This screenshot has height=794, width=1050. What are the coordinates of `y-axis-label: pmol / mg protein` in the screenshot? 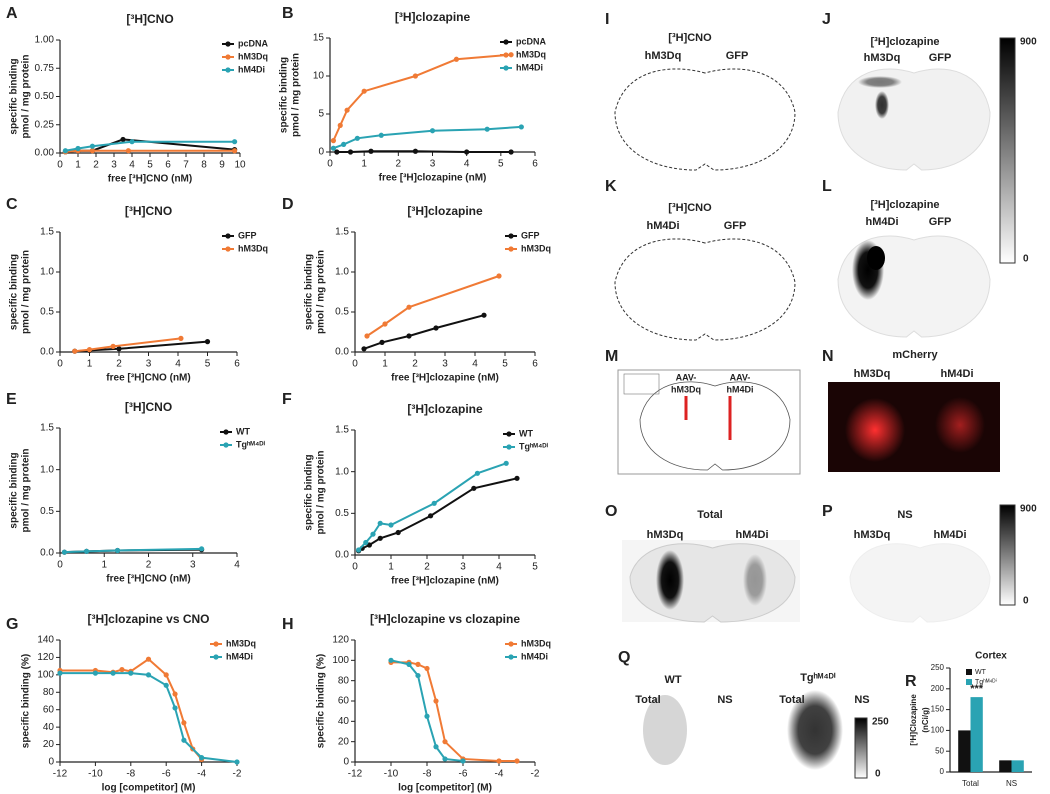 It's located at (26, 491).